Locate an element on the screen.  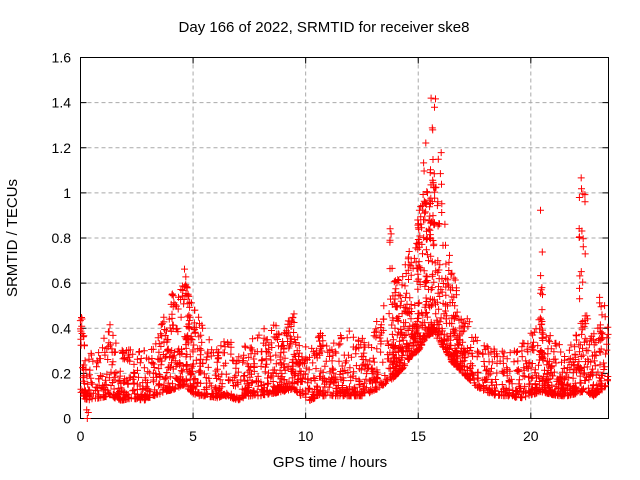
y-tick-label: 0.2 is located at coordinates (62, 373).